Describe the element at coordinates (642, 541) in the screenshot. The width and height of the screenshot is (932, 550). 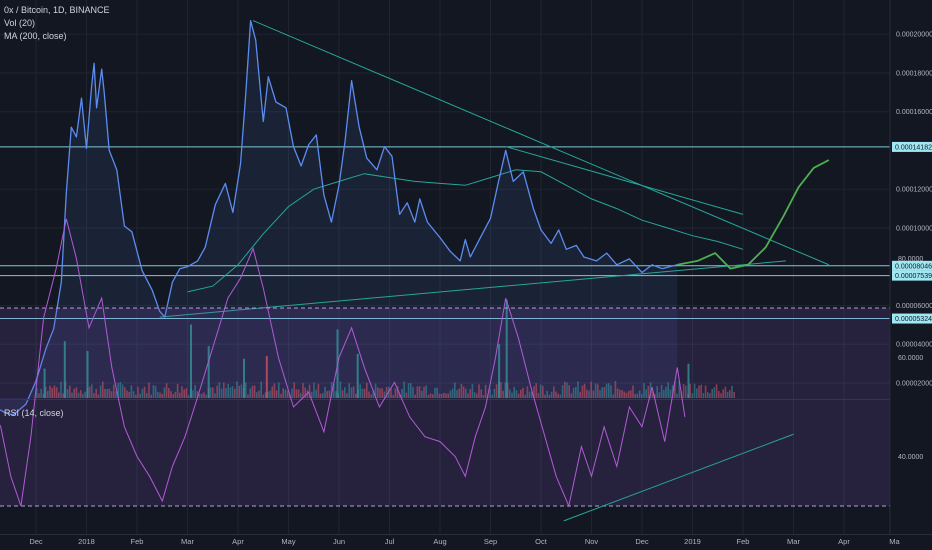
I see `date-tick-label: Dec` at that location.